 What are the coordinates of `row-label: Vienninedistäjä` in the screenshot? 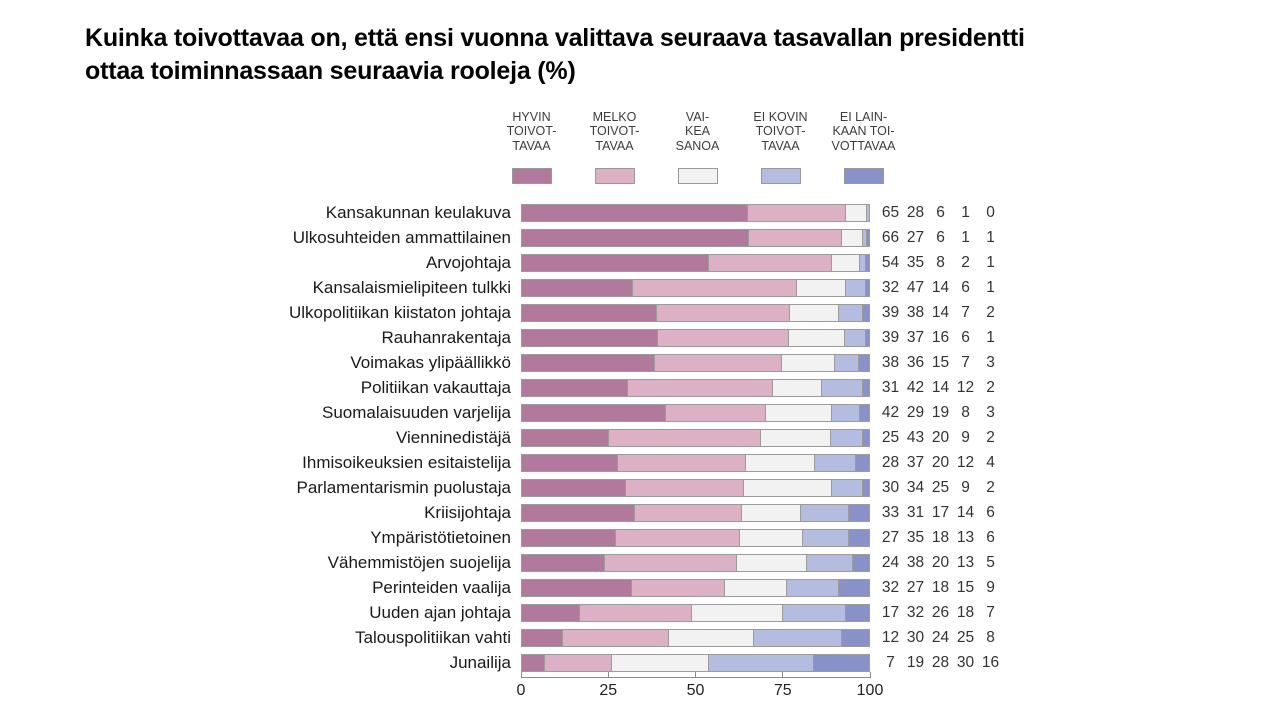 It's located at (453, 437).